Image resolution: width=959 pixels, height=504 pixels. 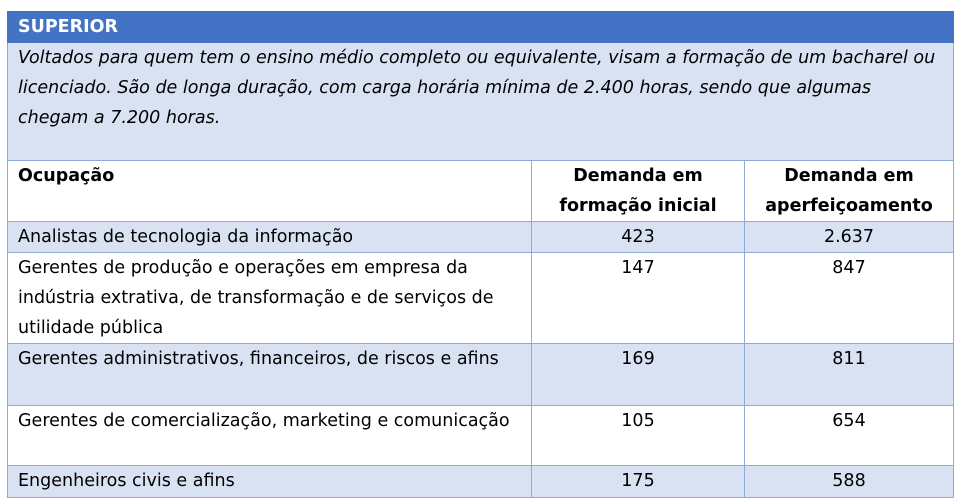 What do you see at coordinates (638, 298) in the screenshot?
I see `cell-inicial: 147` at bounding box center [638, 298].